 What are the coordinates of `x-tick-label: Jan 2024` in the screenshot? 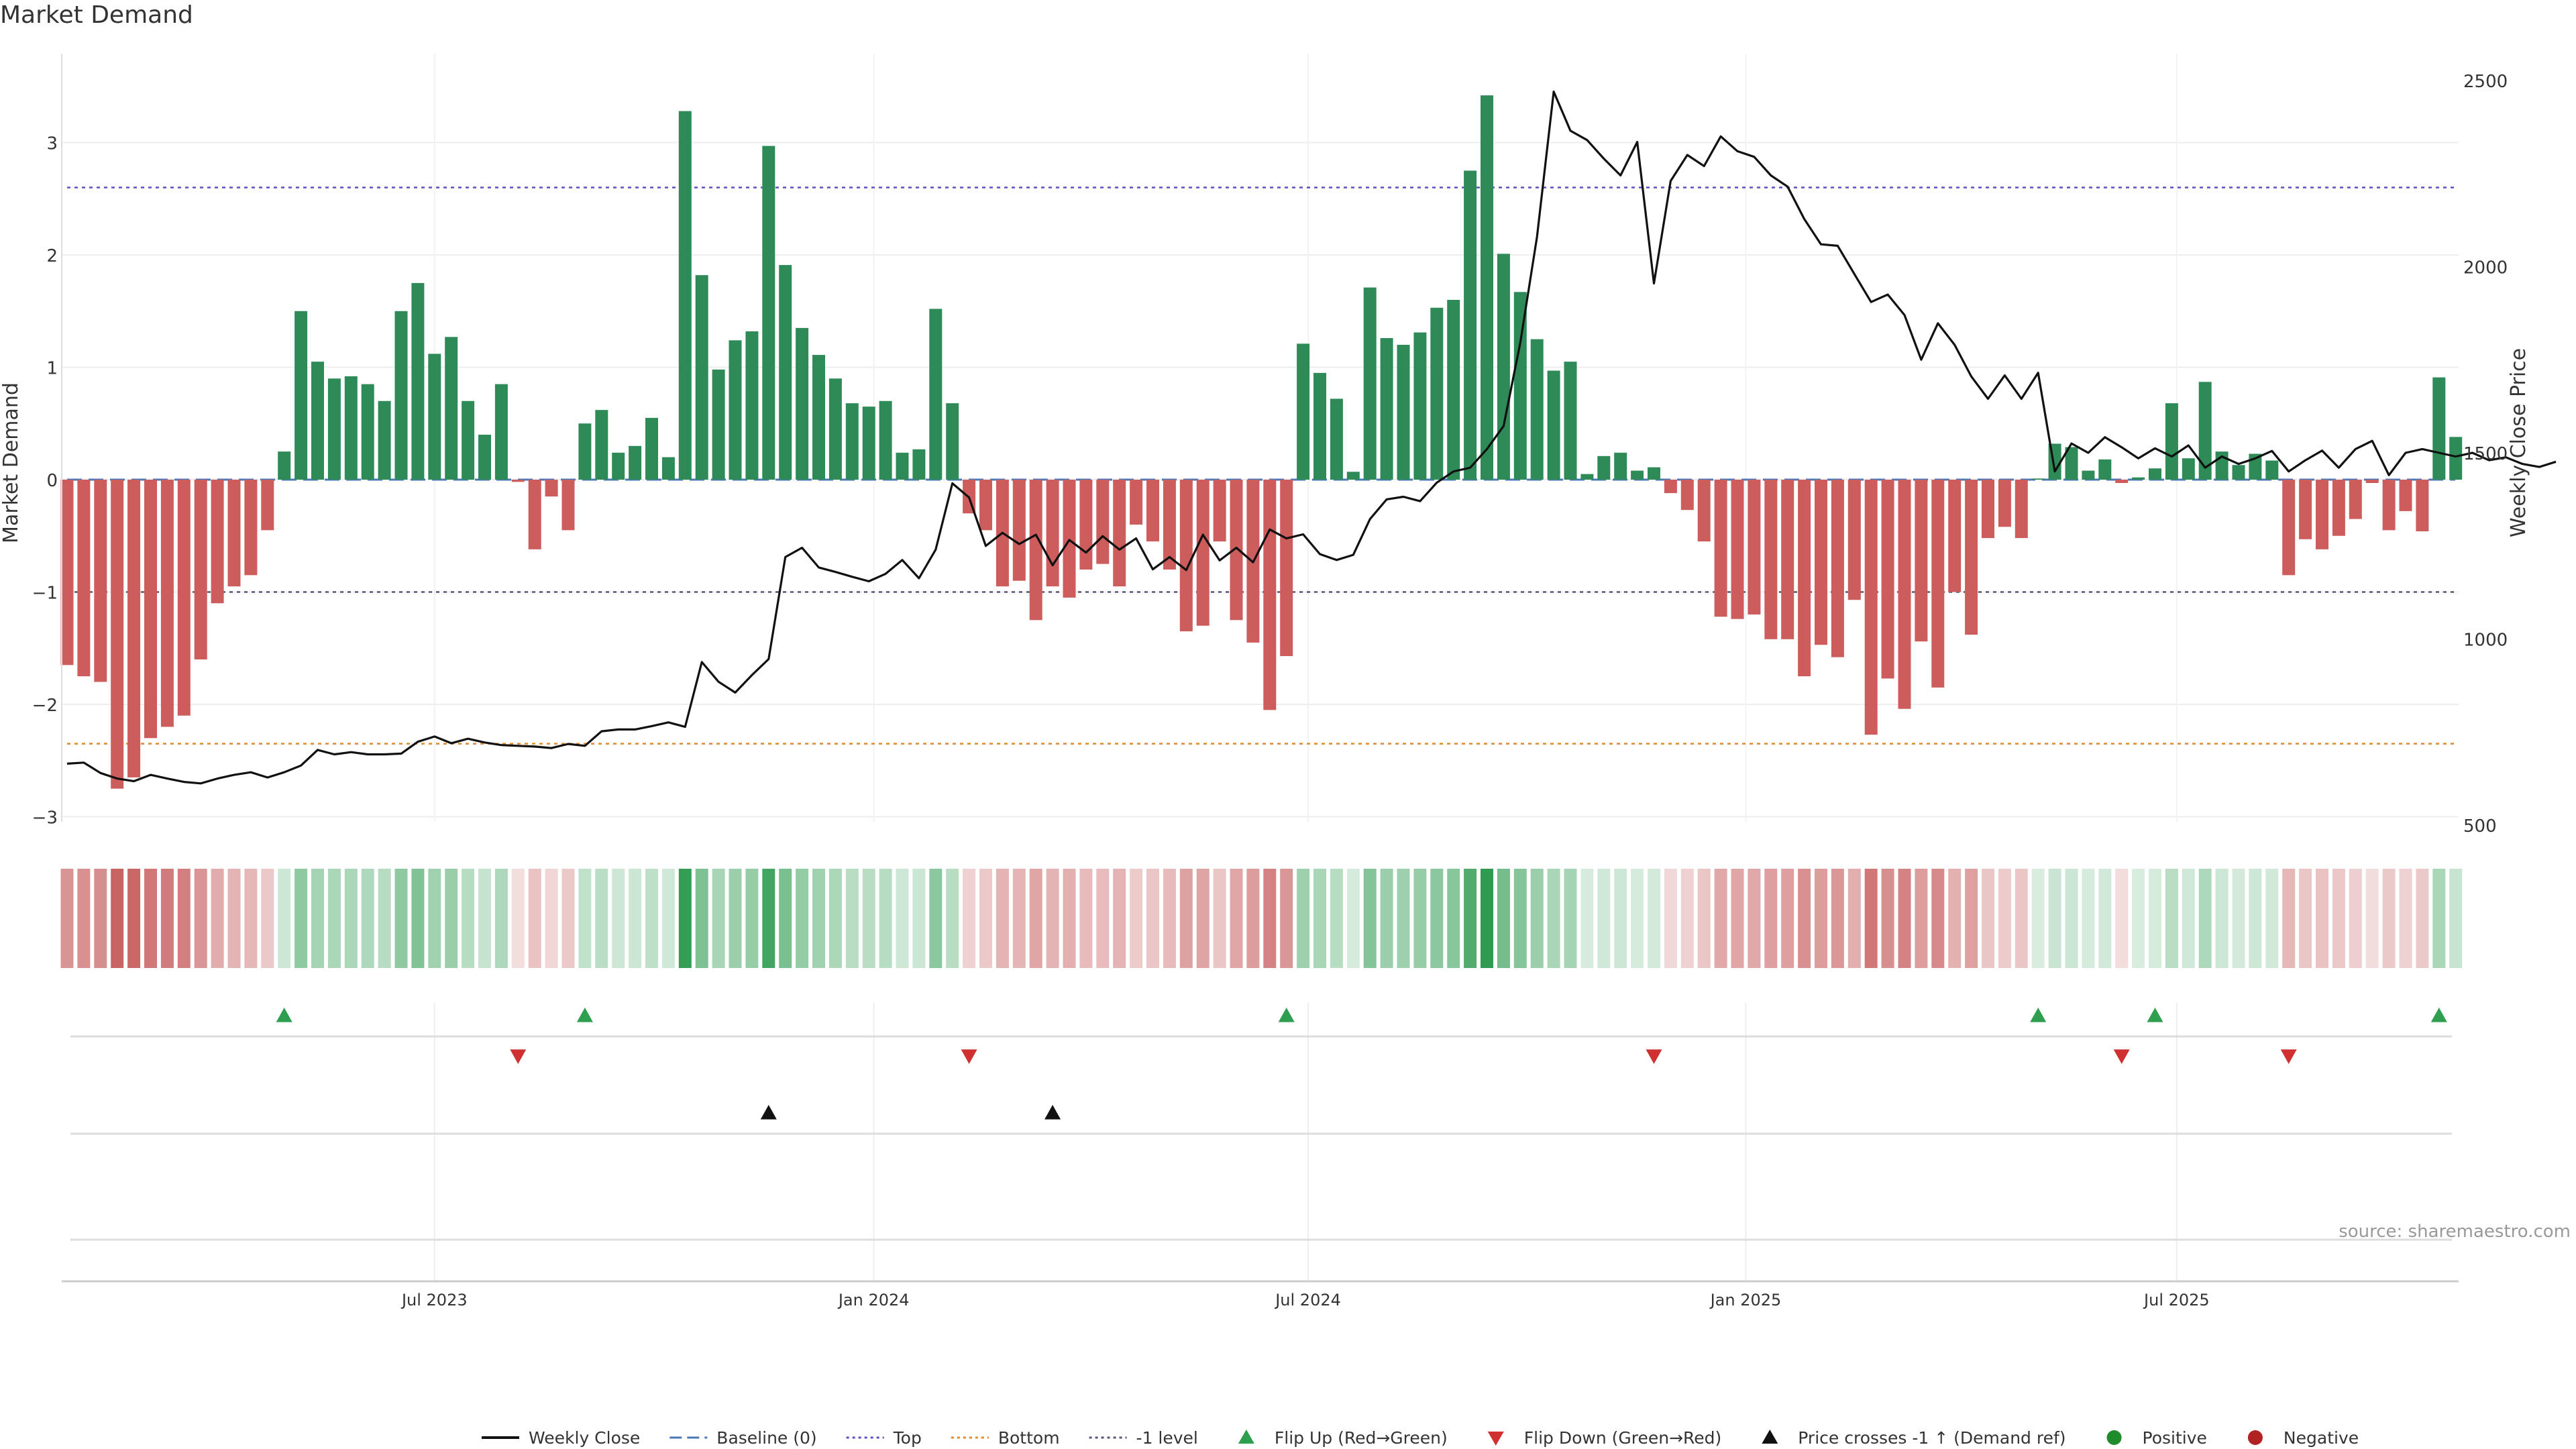 It's located at (873, 1300).